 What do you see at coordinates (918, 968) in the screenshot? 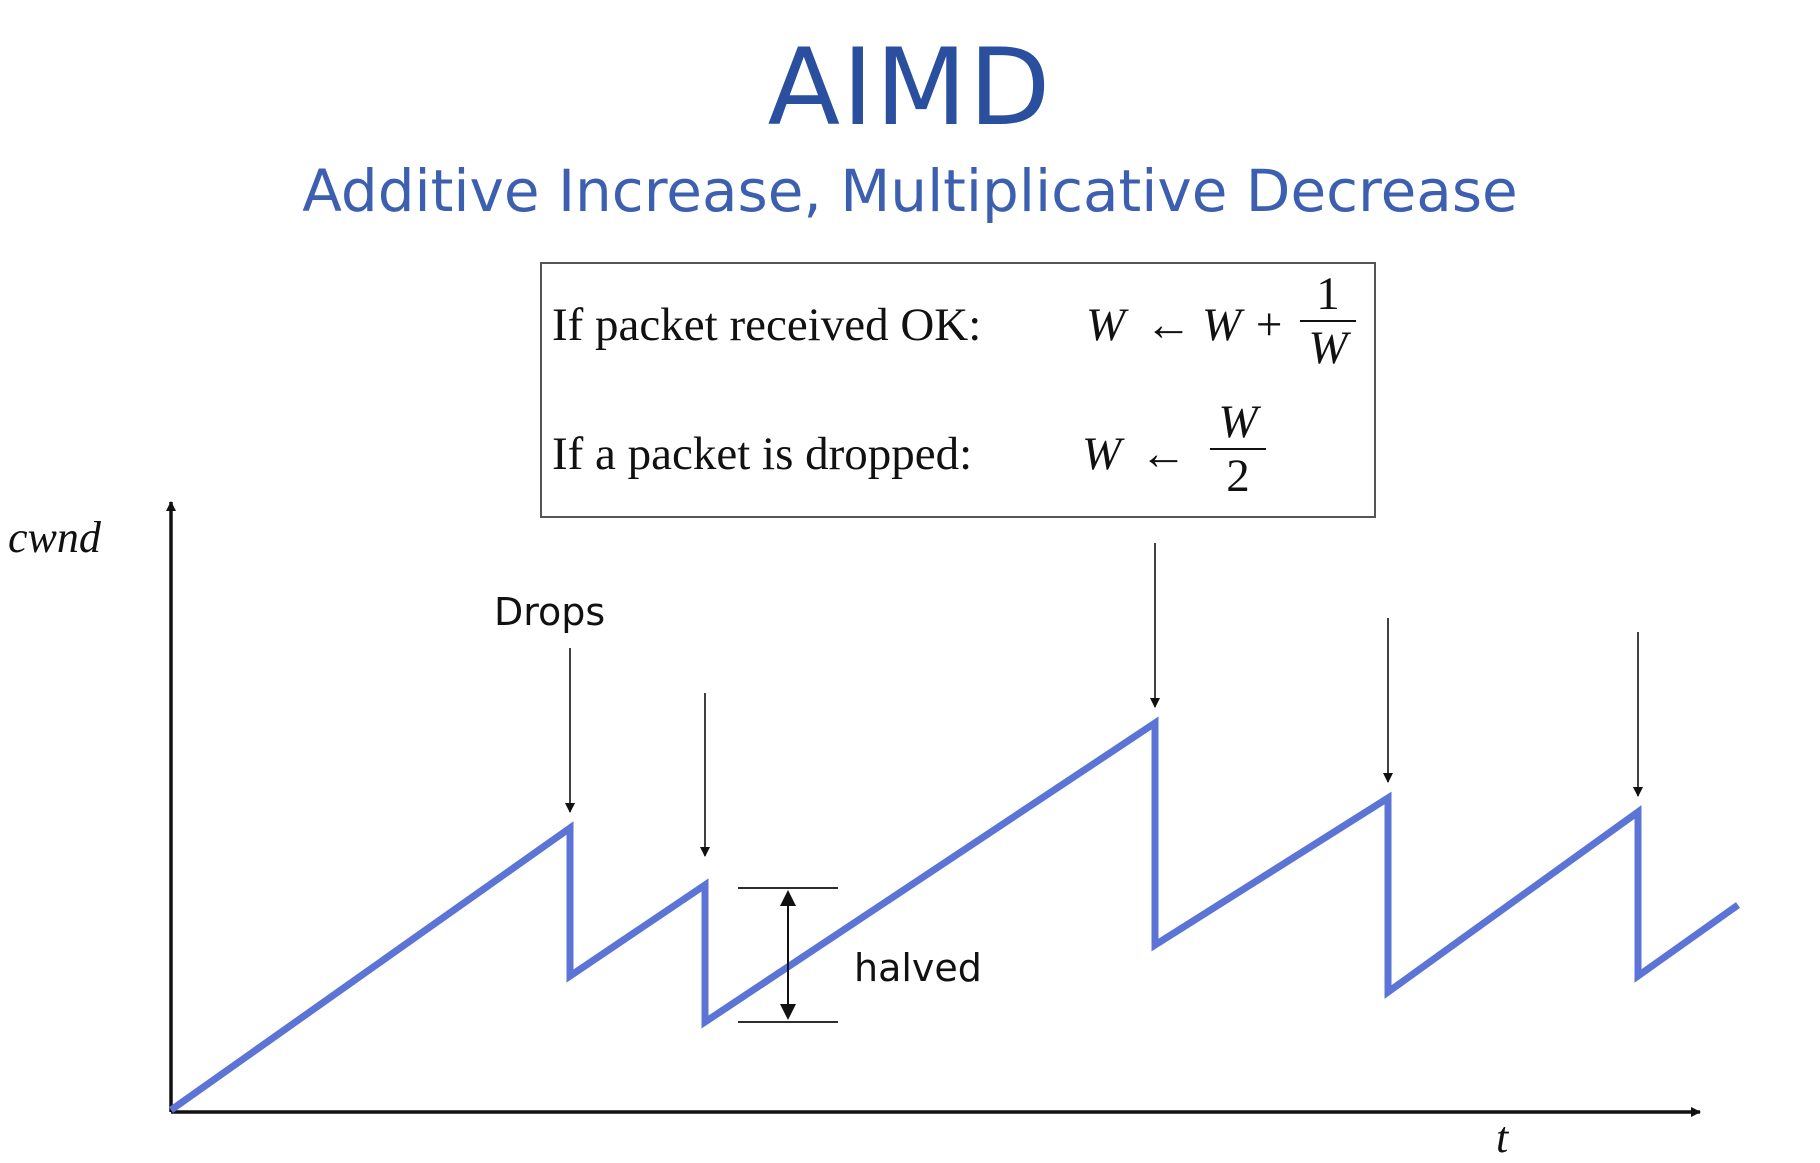
I see `halved-label: halved` at bounding box center [918, 968].